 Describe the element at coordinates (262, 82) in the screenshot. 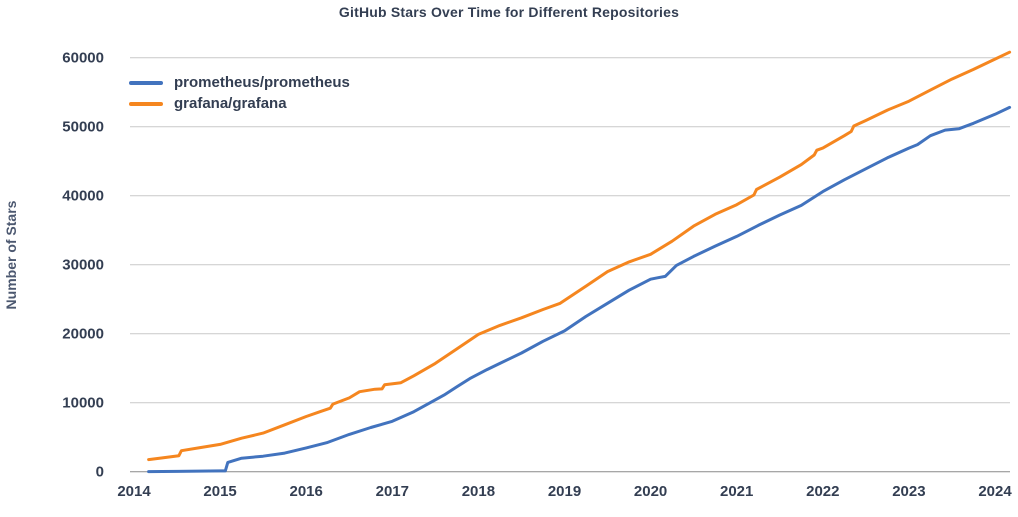

I see `legend-label: prometheus/prometheus` at that location.